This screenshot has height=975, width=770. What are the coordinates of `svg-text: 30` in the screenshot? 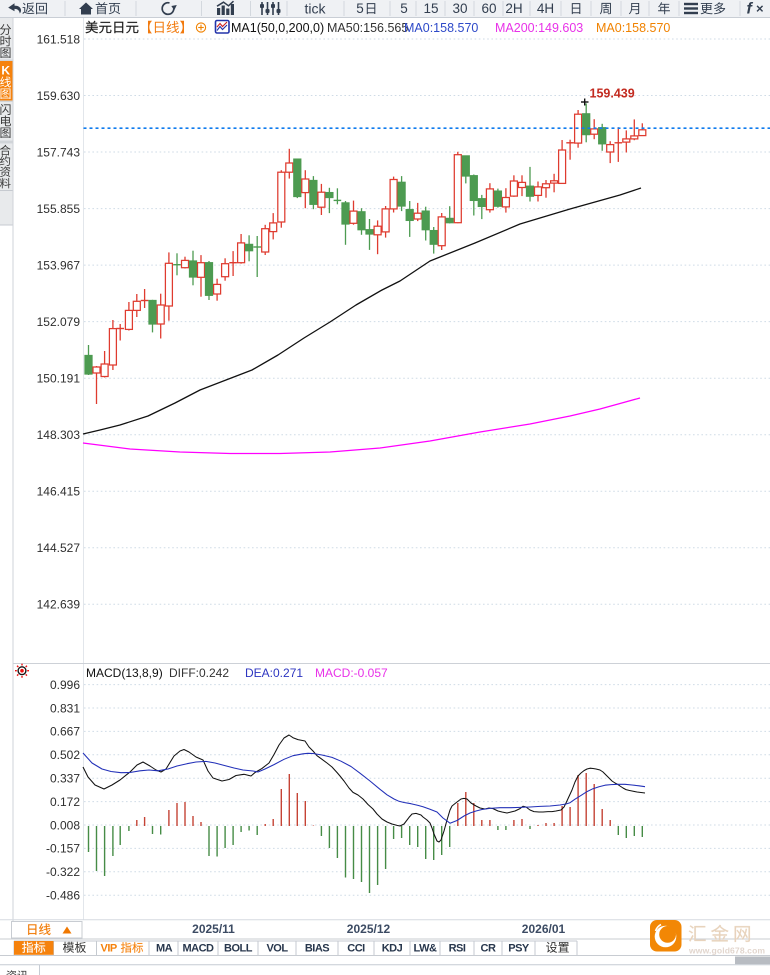 It's located at (459, 8).